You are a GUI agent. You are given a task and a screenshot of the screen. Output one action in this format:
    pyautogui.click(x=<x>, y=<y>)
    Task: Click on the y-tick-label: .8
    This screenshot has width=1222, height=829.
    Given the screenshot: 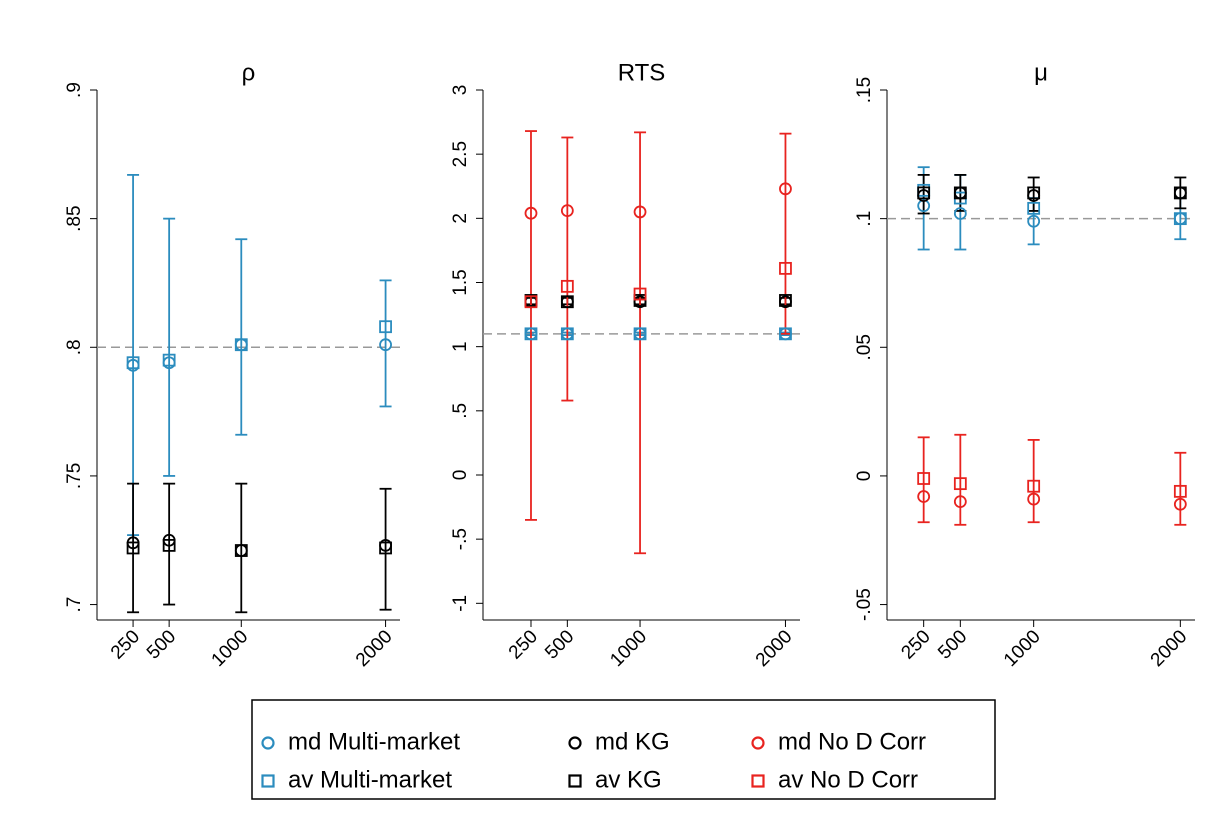 What is the action you would take?
    pyautogui.click(x=74, y=347)
    